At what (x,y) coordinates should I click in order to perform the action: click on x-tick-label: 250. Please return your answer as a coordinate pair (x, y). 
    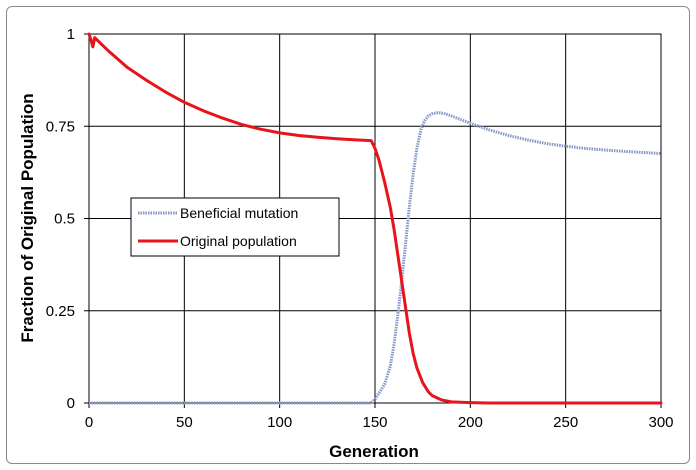
    Looking at the image, I should click on (565, 422).